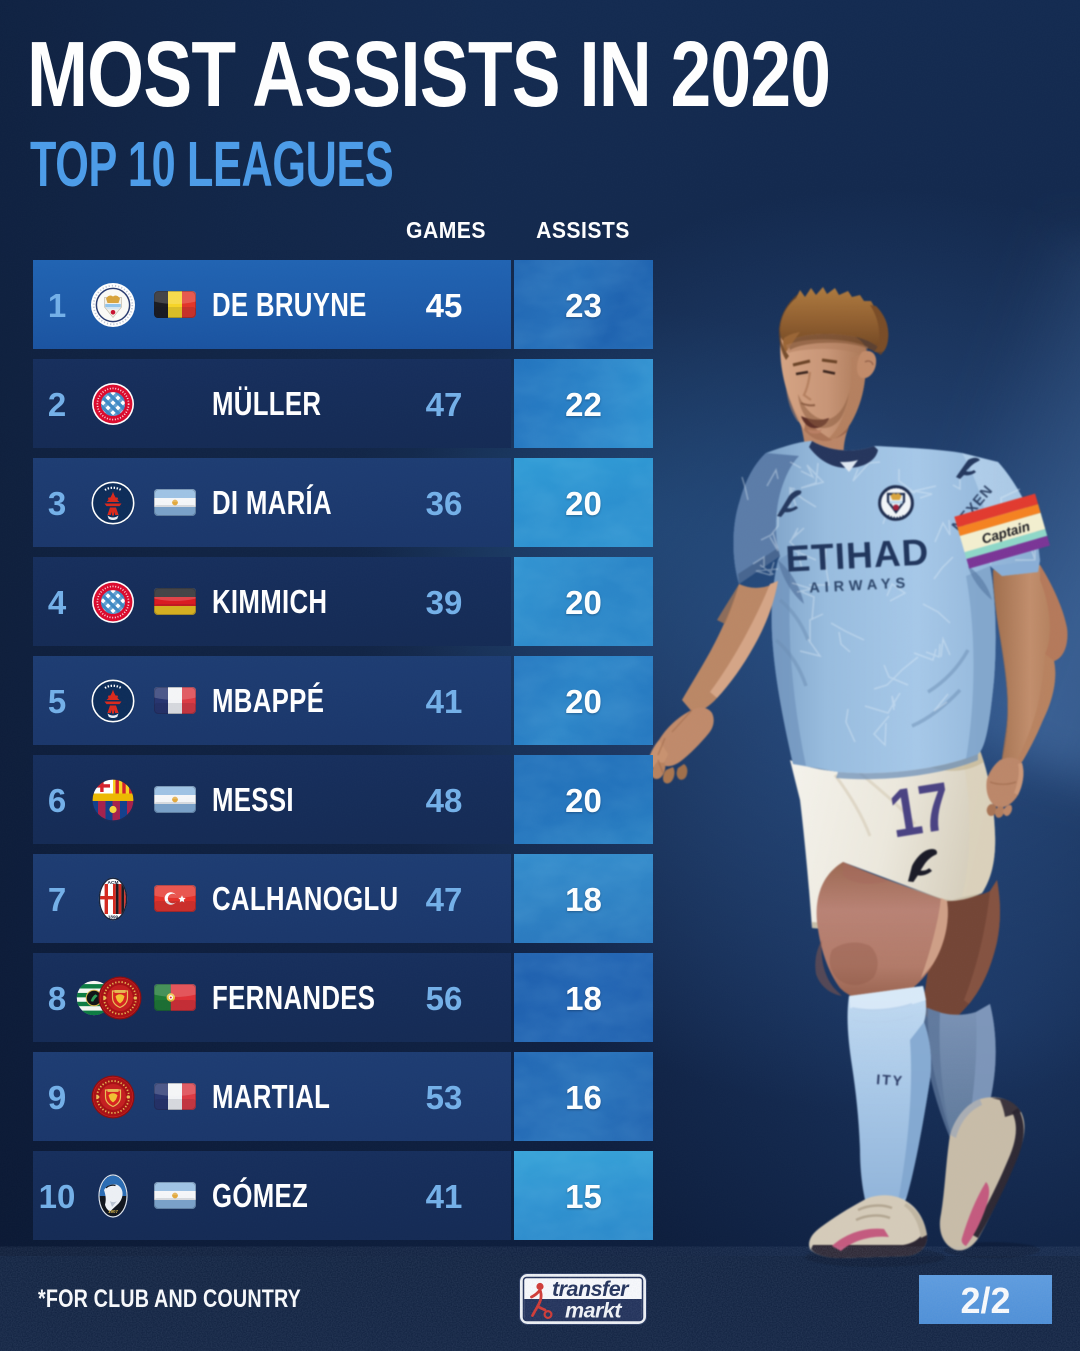 The image size is (1080, 1351). Describe the element at coordinates (591, 1289) in the screenshot. I see `svg-text: transfer` at that location.